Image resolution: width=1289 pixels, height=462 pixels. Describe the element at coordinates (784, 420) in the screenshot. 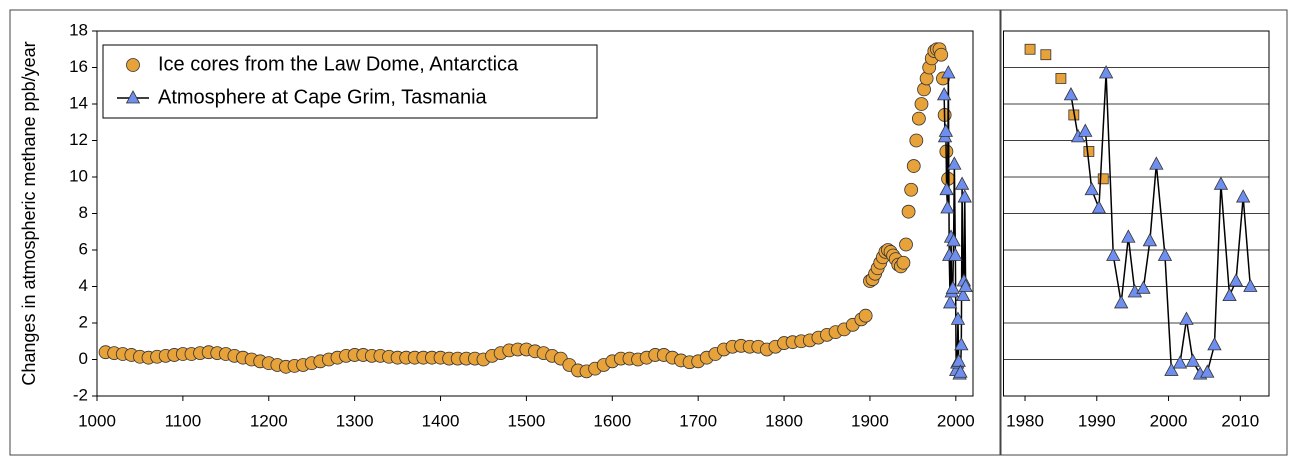

I see `x-tick-label: 1800` at that location.